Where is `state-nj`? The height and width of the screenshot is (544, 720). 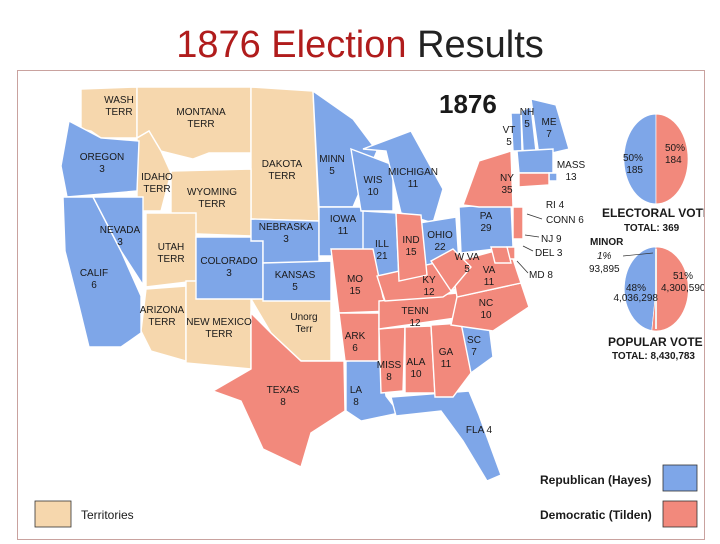 state-nj is located at coordinates (518, 223).